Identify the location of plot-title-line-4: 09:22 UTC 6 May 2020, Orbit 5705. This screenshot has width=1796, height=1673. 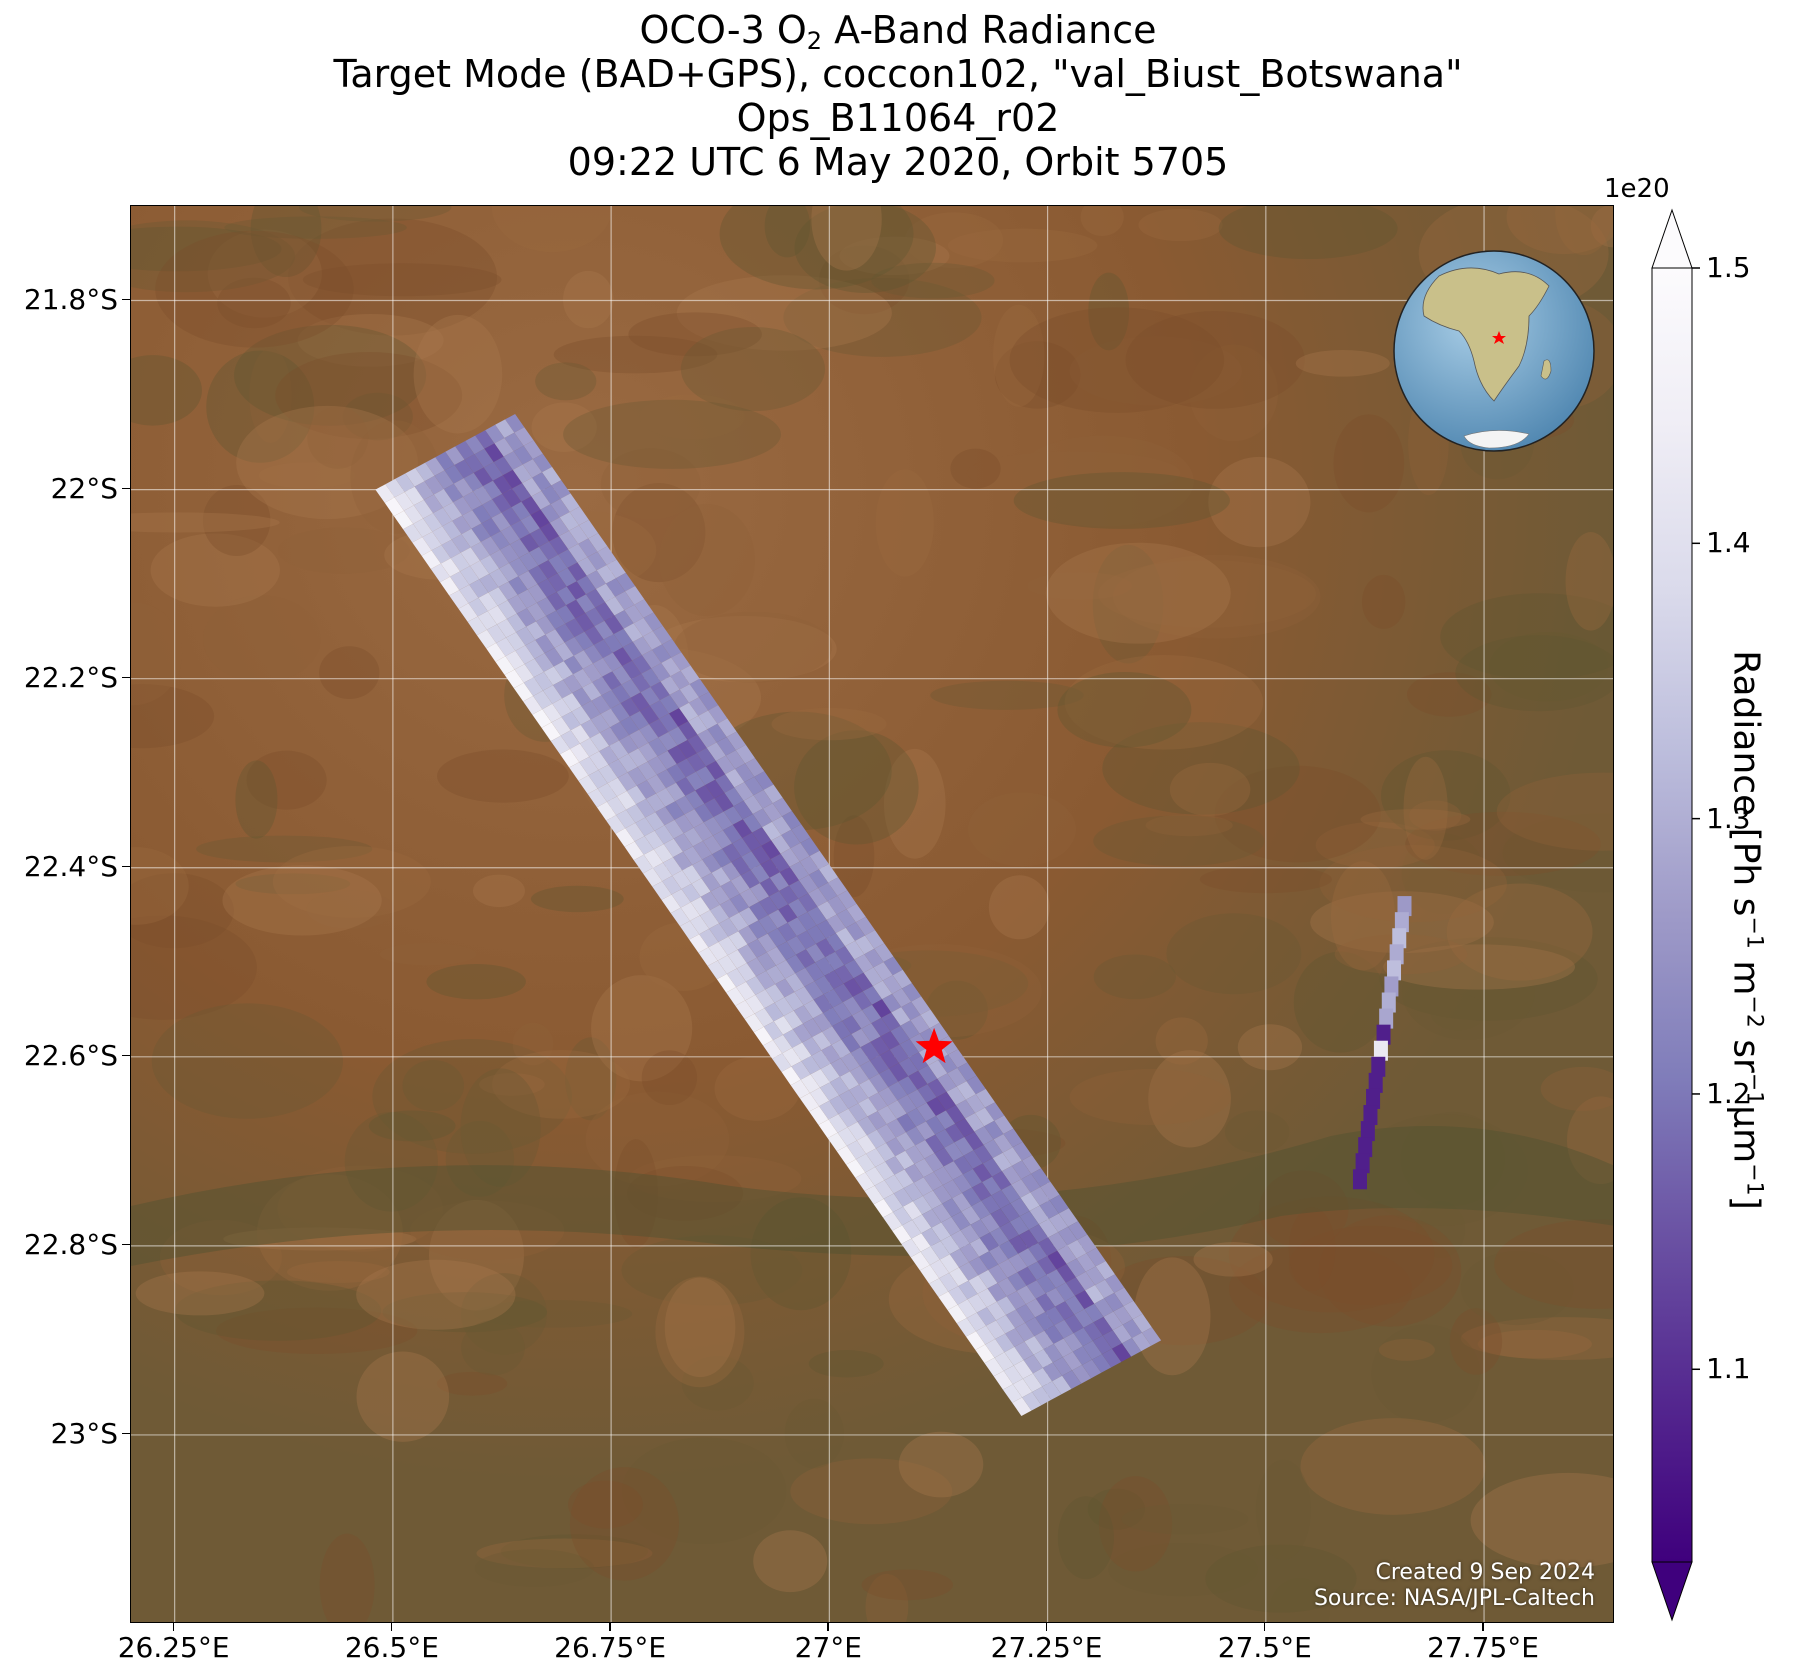
(898, 162).